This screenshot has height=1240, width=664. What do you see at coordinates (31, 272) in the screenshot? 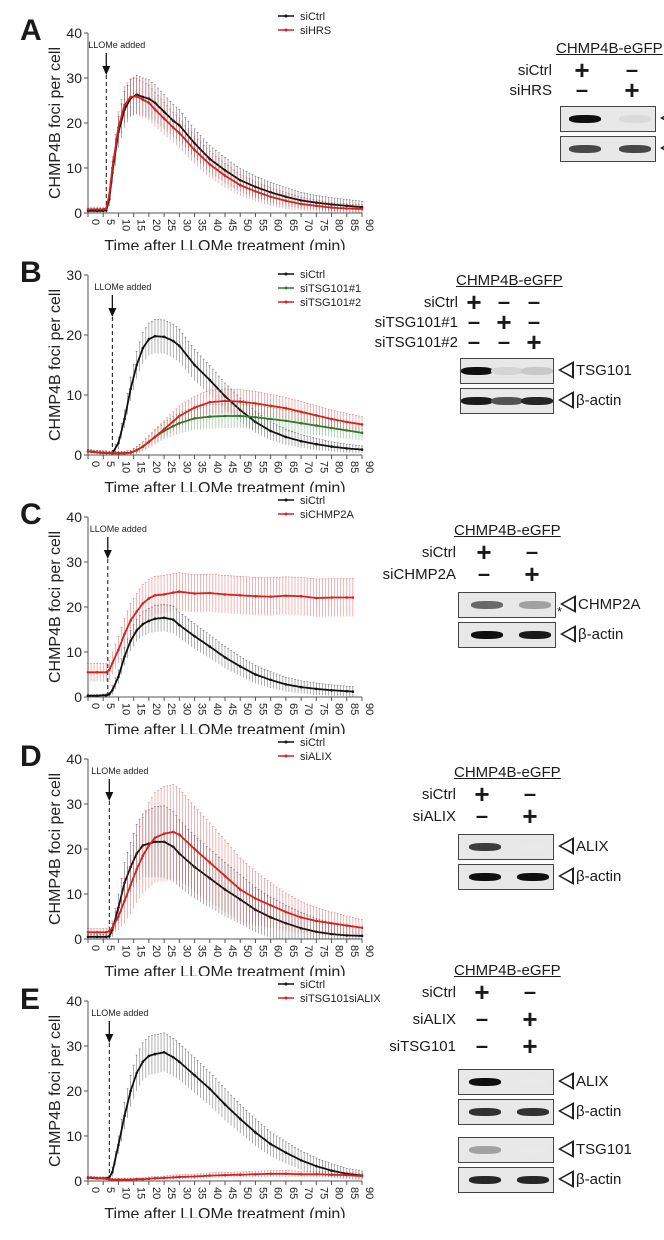
I see `panel-letter-b: B` at bounding box center [31, 272].